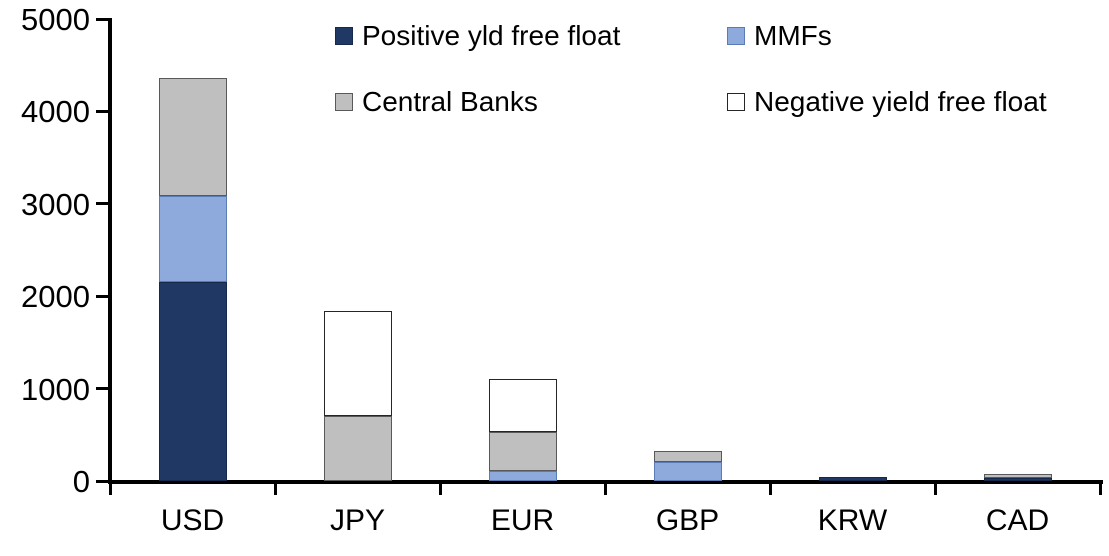 The image size is (1109, 556). What do you see at coordinates (55, 204) in the screenshot?
I see `y-tick-label: 3000` at bounding box center [55, 204].